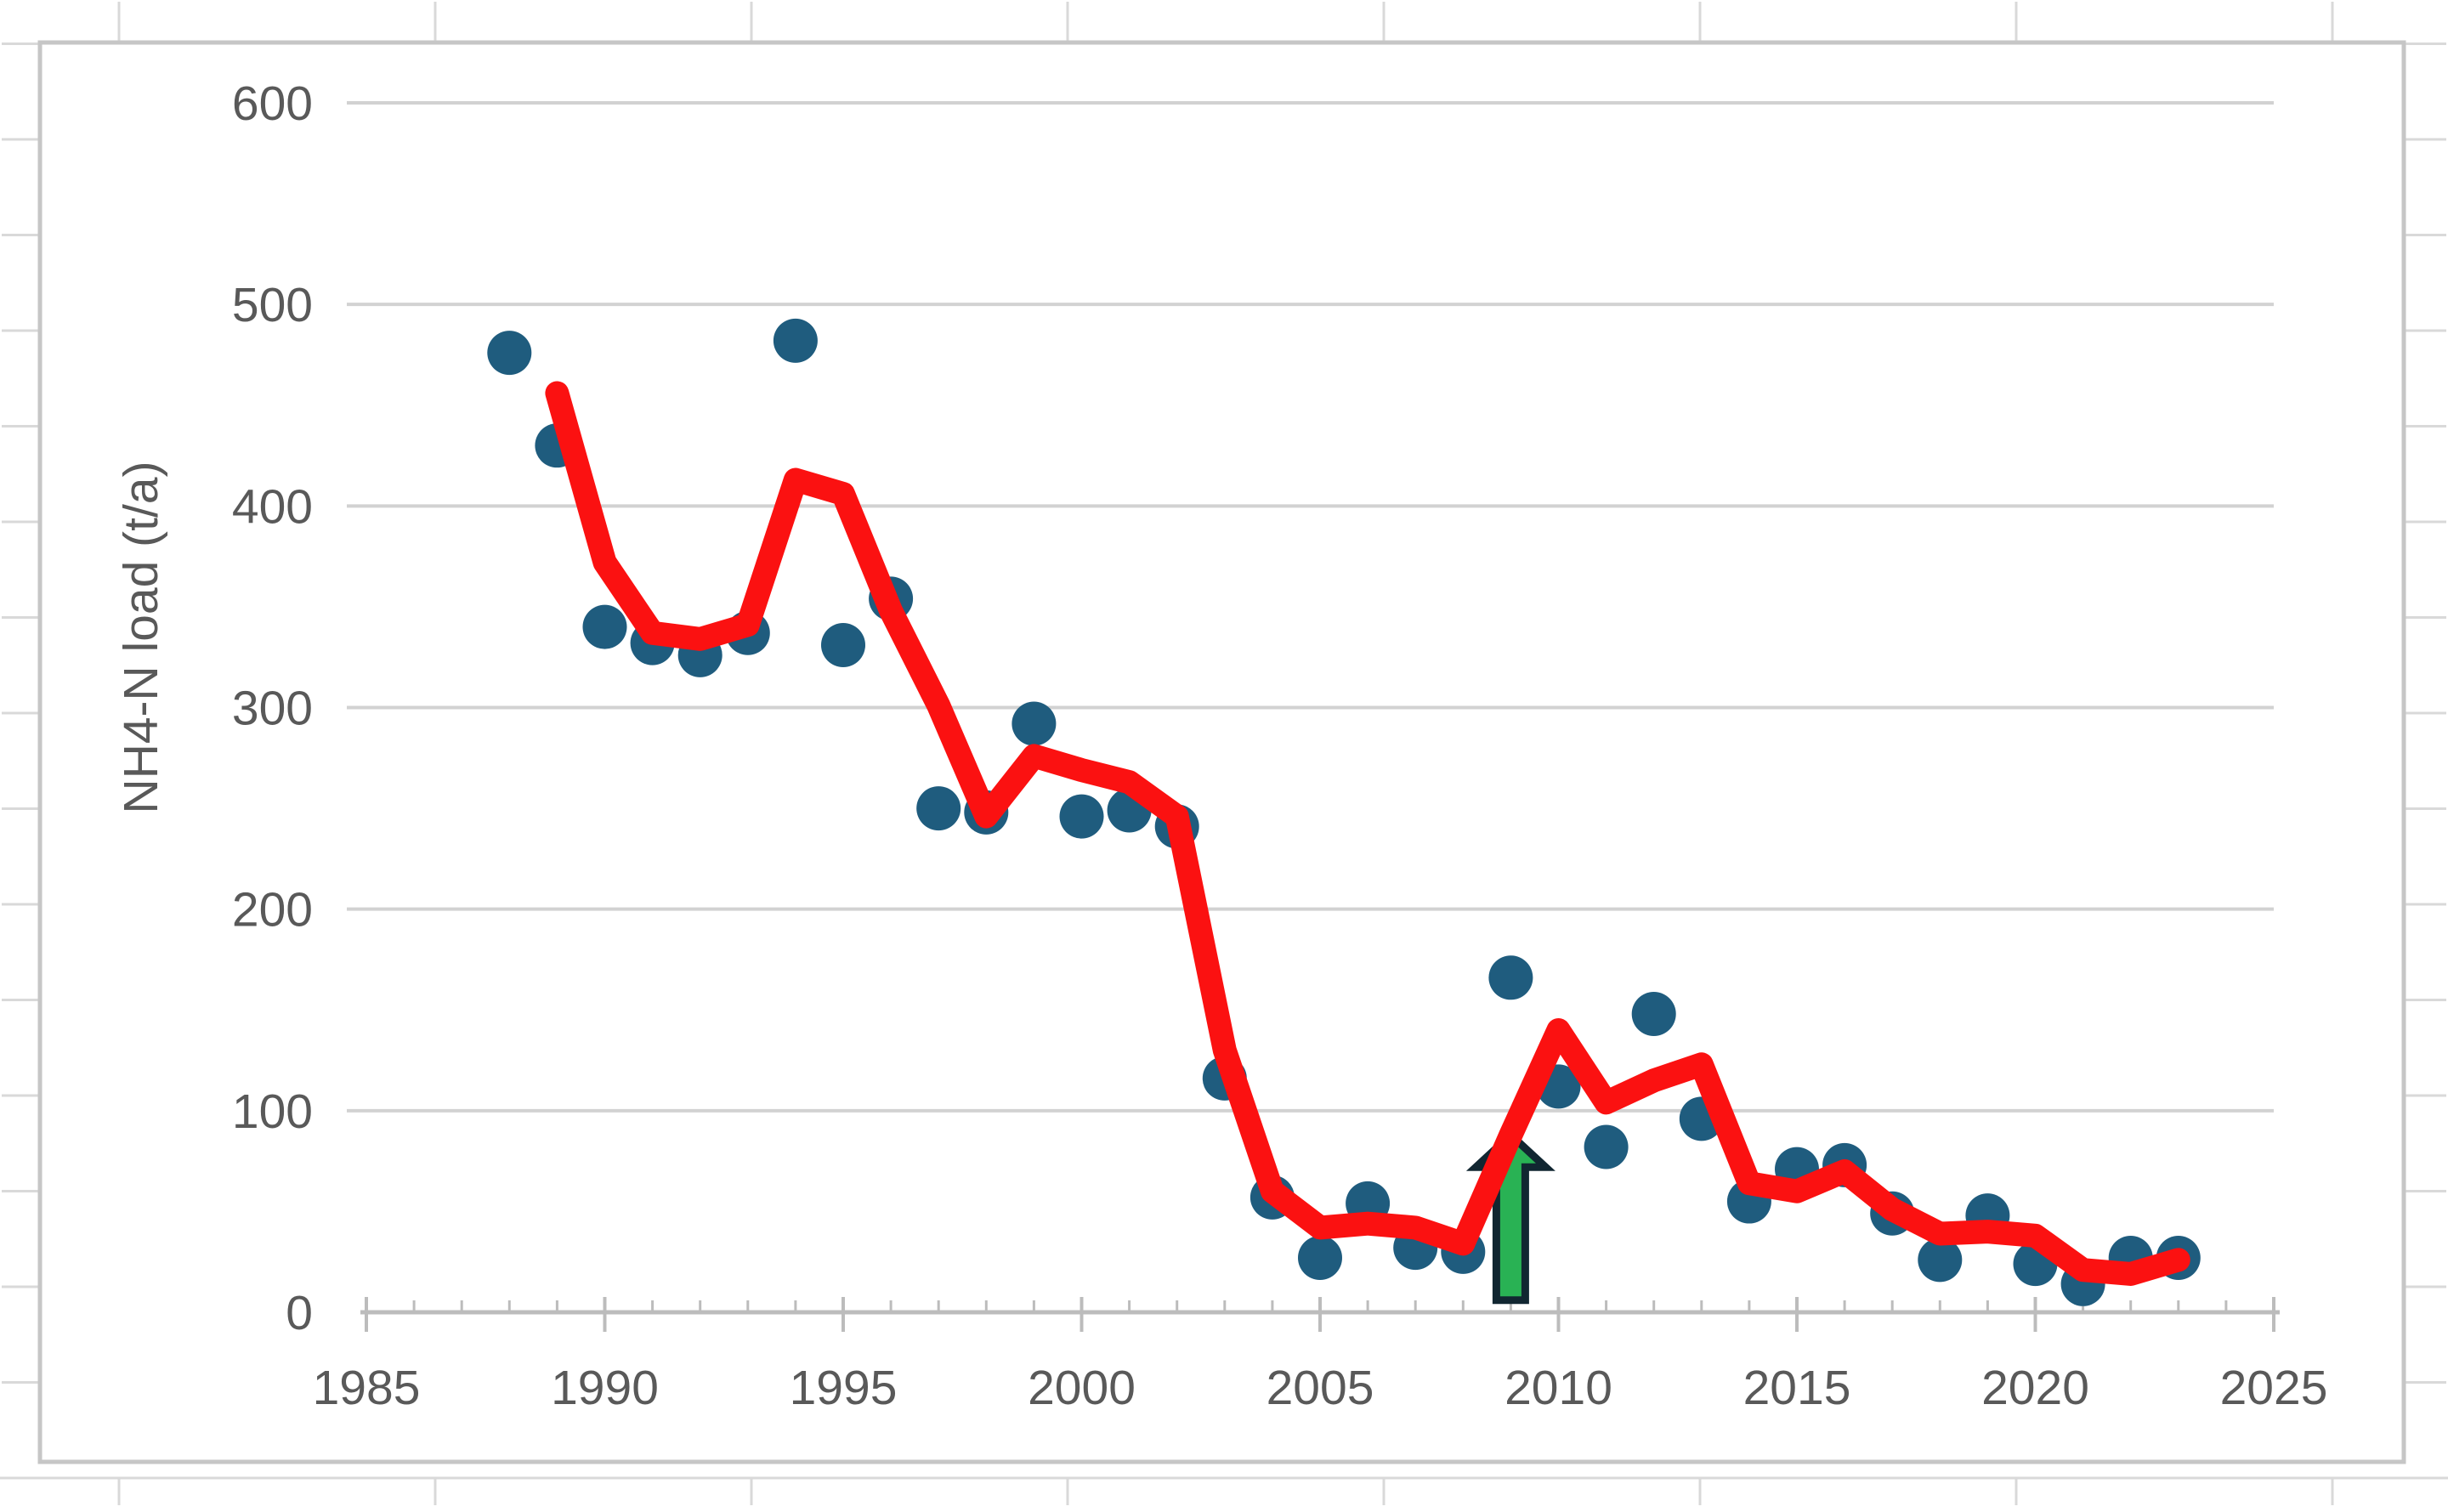 The width and height of the screenshot is (2448, 1512). Describe the element at coordinates (1558, 1388) in the screenshot. I see `x-tick-label: 2010` at that location.